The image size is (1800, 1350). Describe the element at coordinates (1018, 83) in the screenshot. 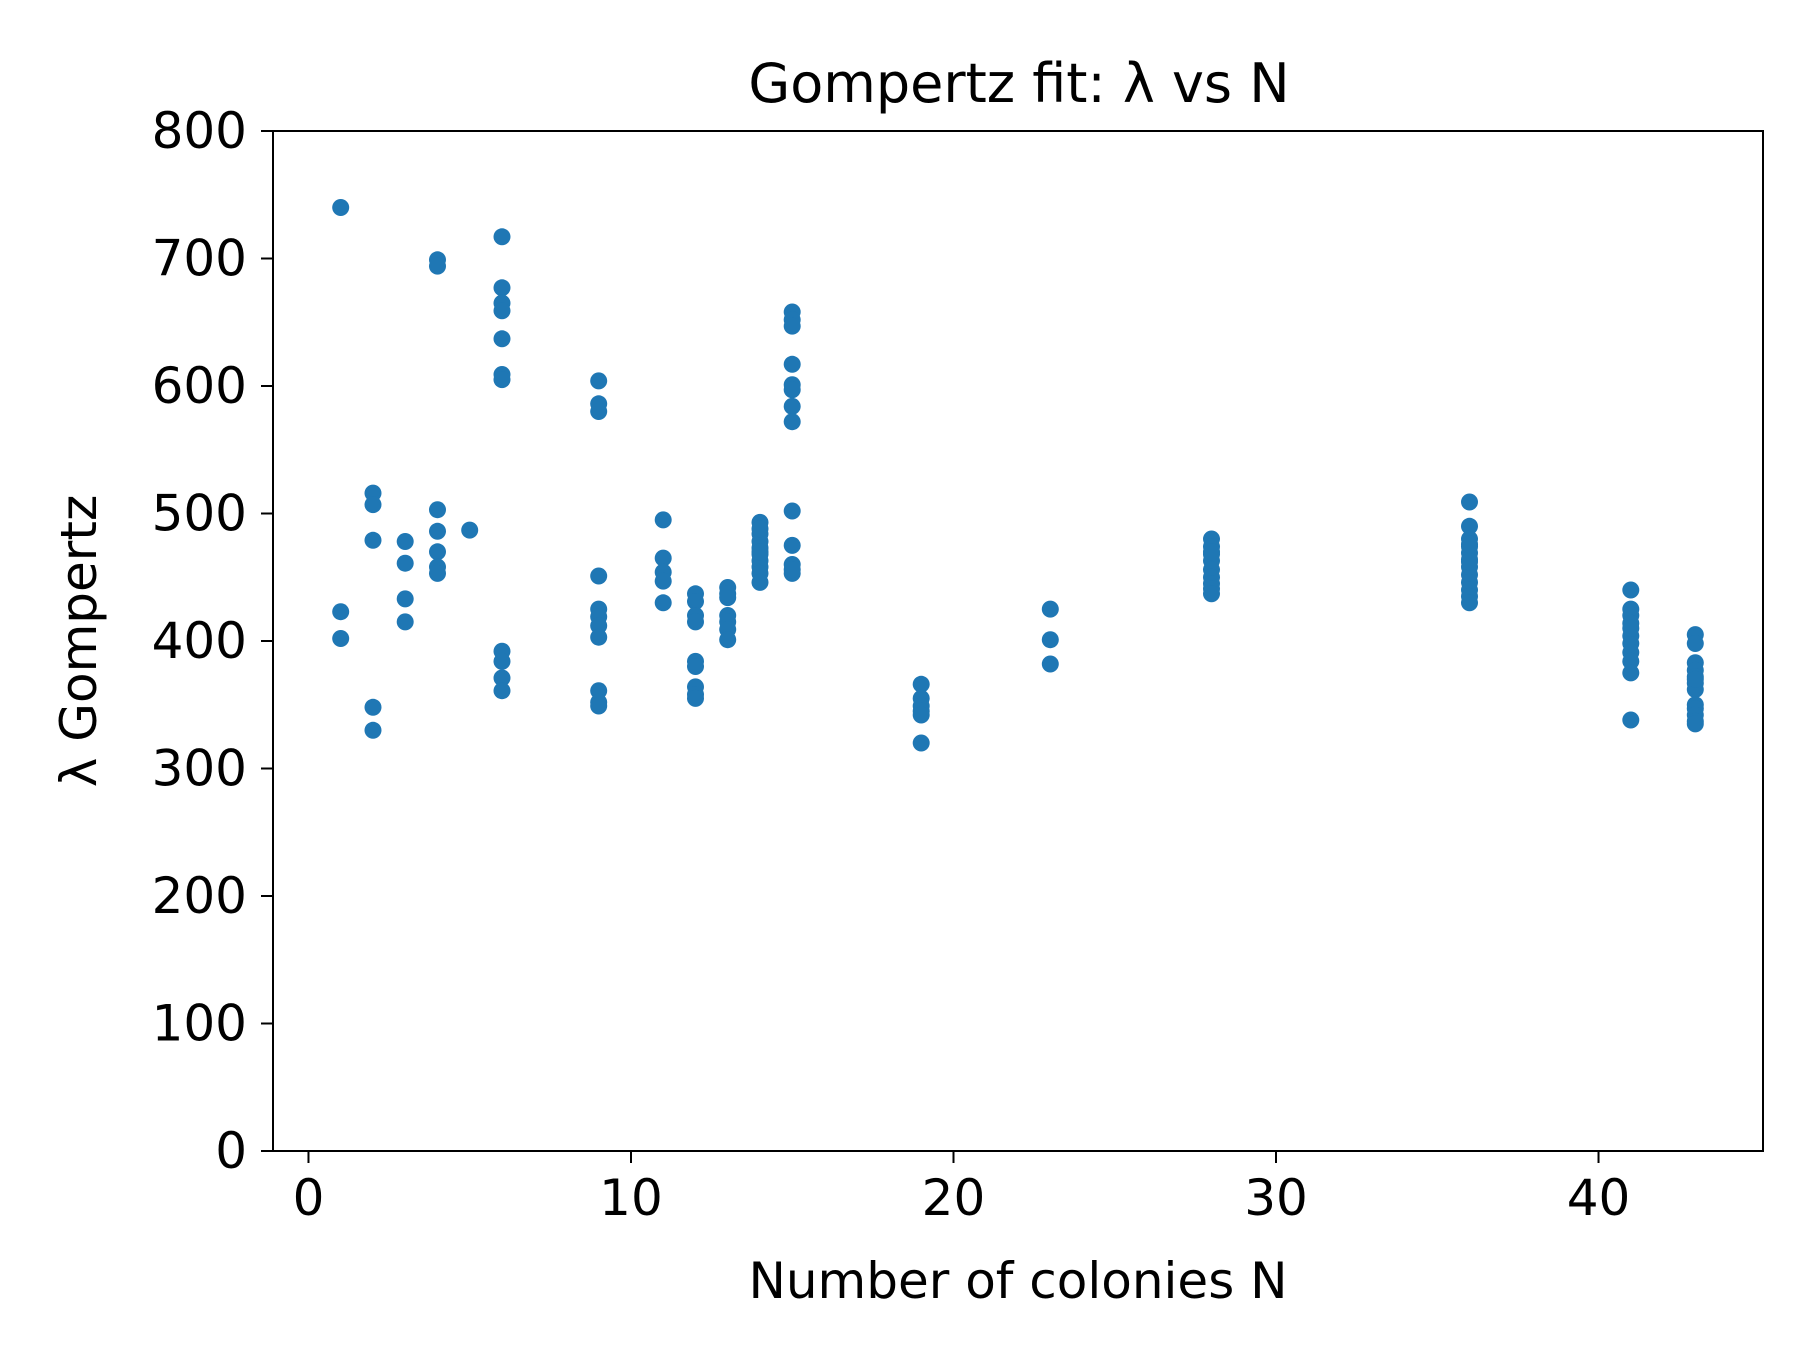

I see `chart-title: Gompertz fit: λ vs N` at that location.